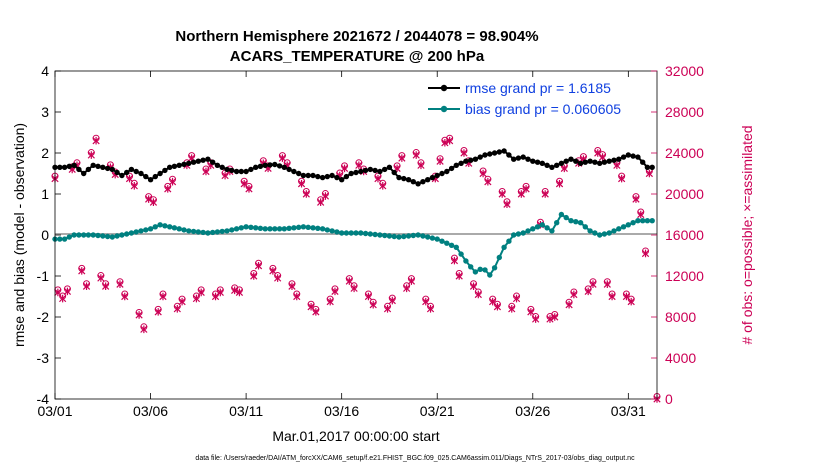 The width and height of the screenshot is (830, 470). Describe the element at coordinates (150, 411) in the screenshot. I see `x-tick-label: 03/06` at that location.